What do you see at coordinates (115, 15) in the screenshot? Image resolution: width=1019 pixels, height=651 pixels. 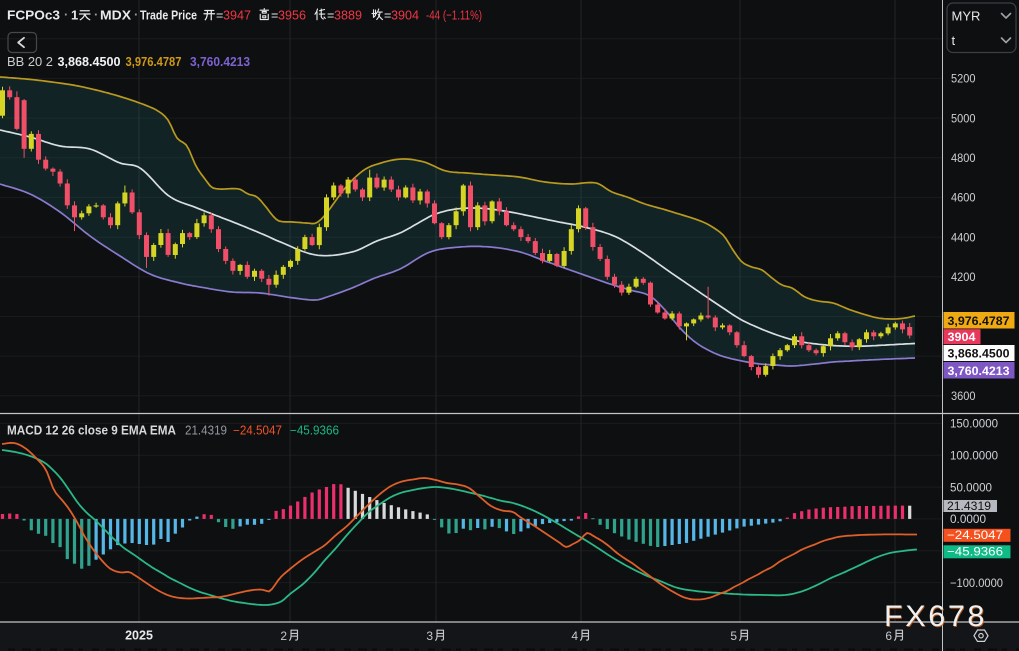 I see `svg-text: MDX` at bounding box center [115, 15].